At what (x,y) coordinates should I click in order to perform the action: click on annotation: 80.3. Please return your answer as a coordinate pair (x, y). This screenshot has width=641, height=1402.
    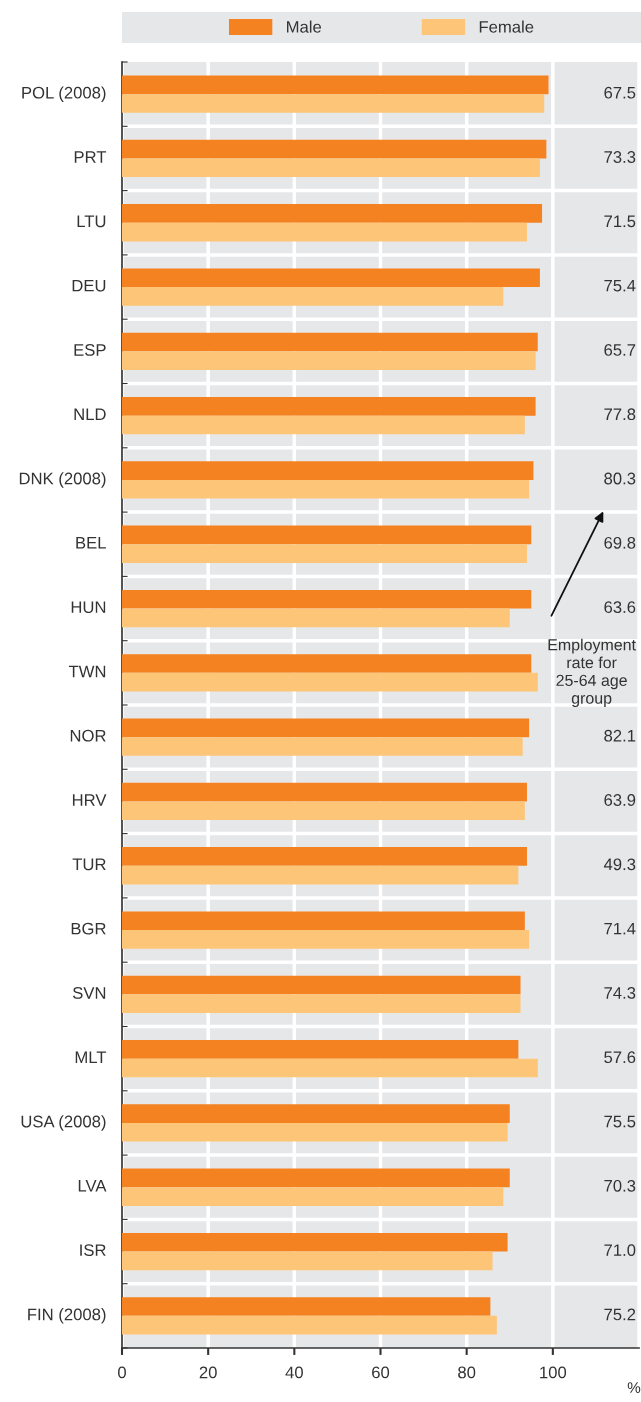
    Looking at the image, I should click on (620, 478).